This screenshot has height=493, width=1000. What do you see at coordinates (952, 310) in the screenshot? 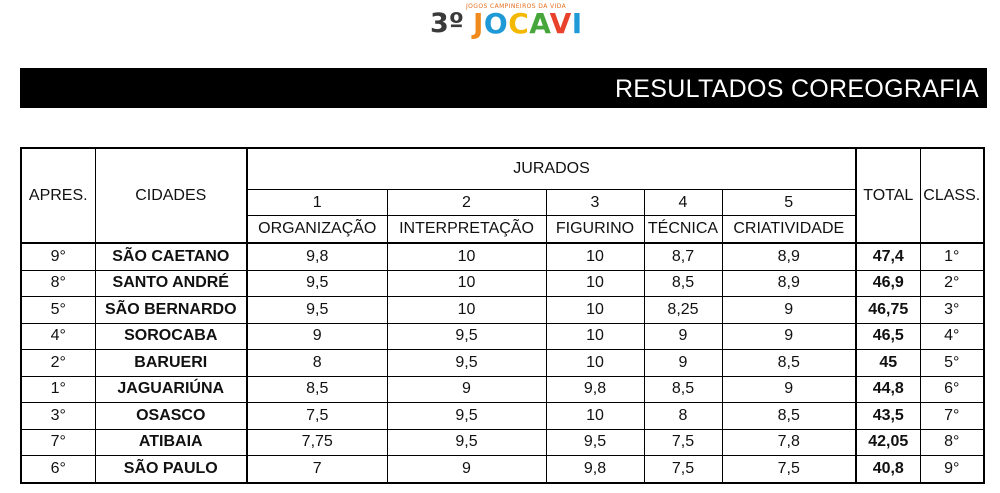
I see `class-cell: 3°` at bounding box center [952, 310].